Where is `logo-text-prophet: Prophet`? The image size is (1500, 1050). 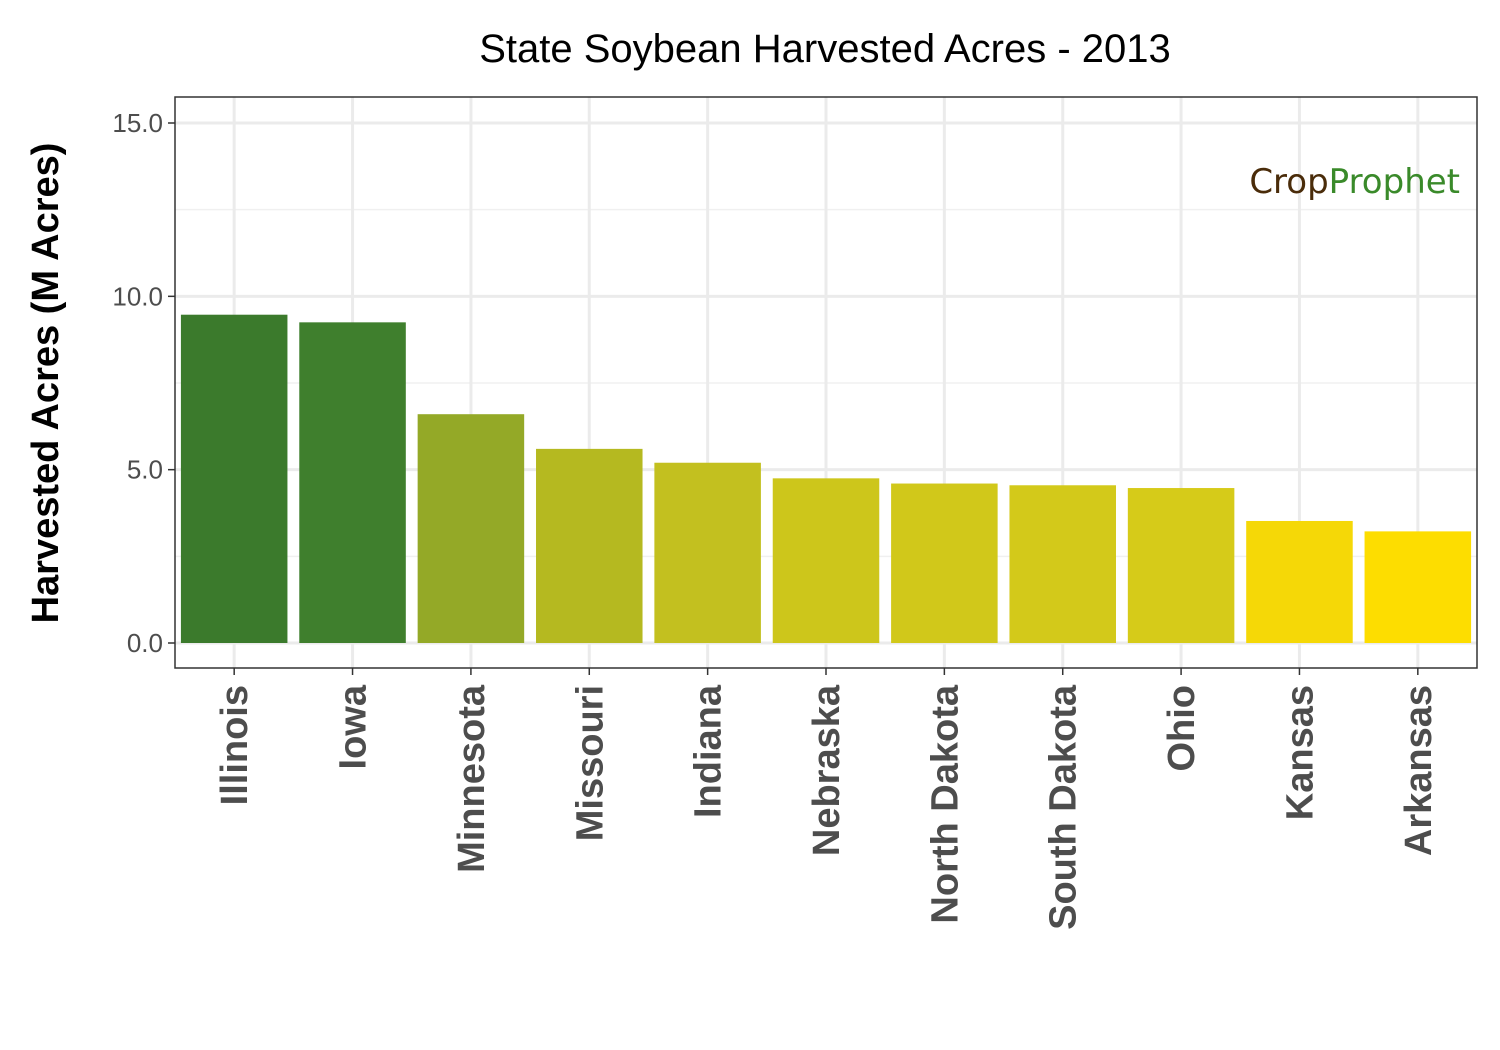 logo-text-prophet: Prophet is located at coordinates (1394, 182).